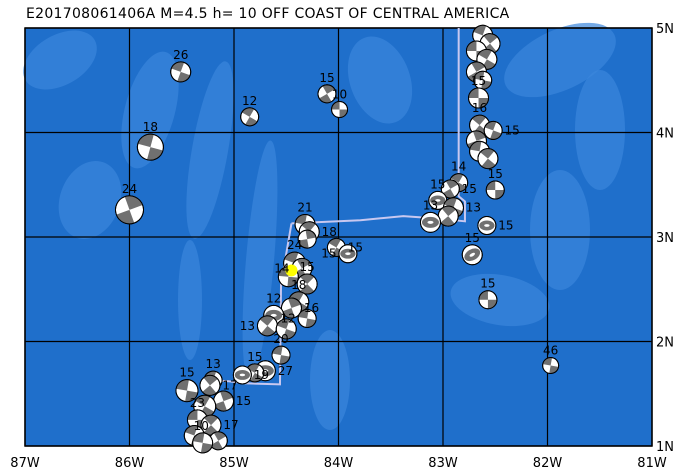 Image resolution: width=685 pixels, height=475 pixels. Describe the element at coordinates (180, 55) in the screenshot. I see `depth-label: 26` at that location.